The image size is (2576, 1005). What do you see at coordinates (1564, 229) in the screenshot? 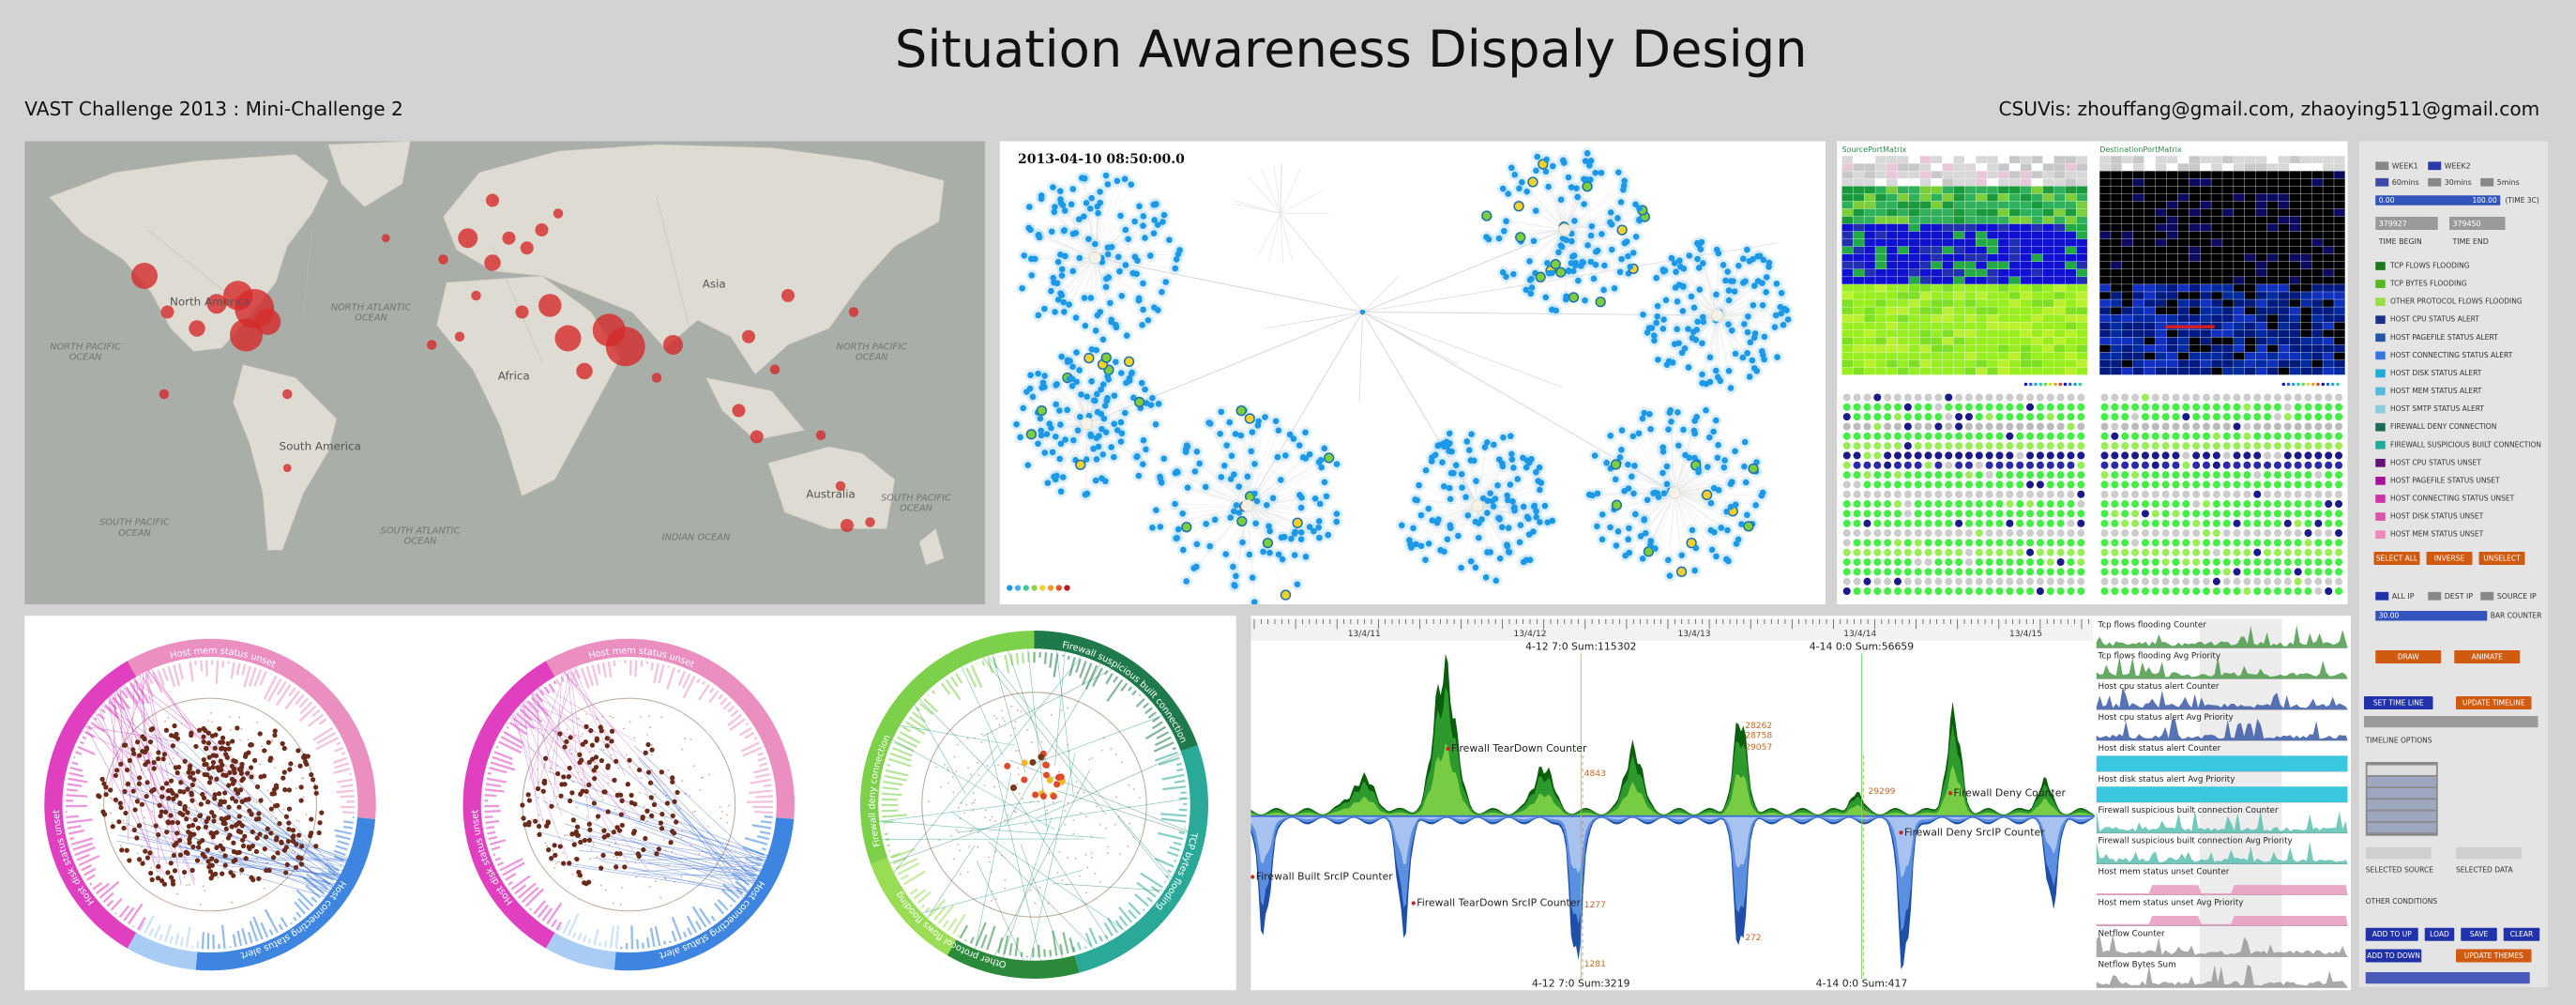
I see `cluster-center` at bounding box center [1564, 229].